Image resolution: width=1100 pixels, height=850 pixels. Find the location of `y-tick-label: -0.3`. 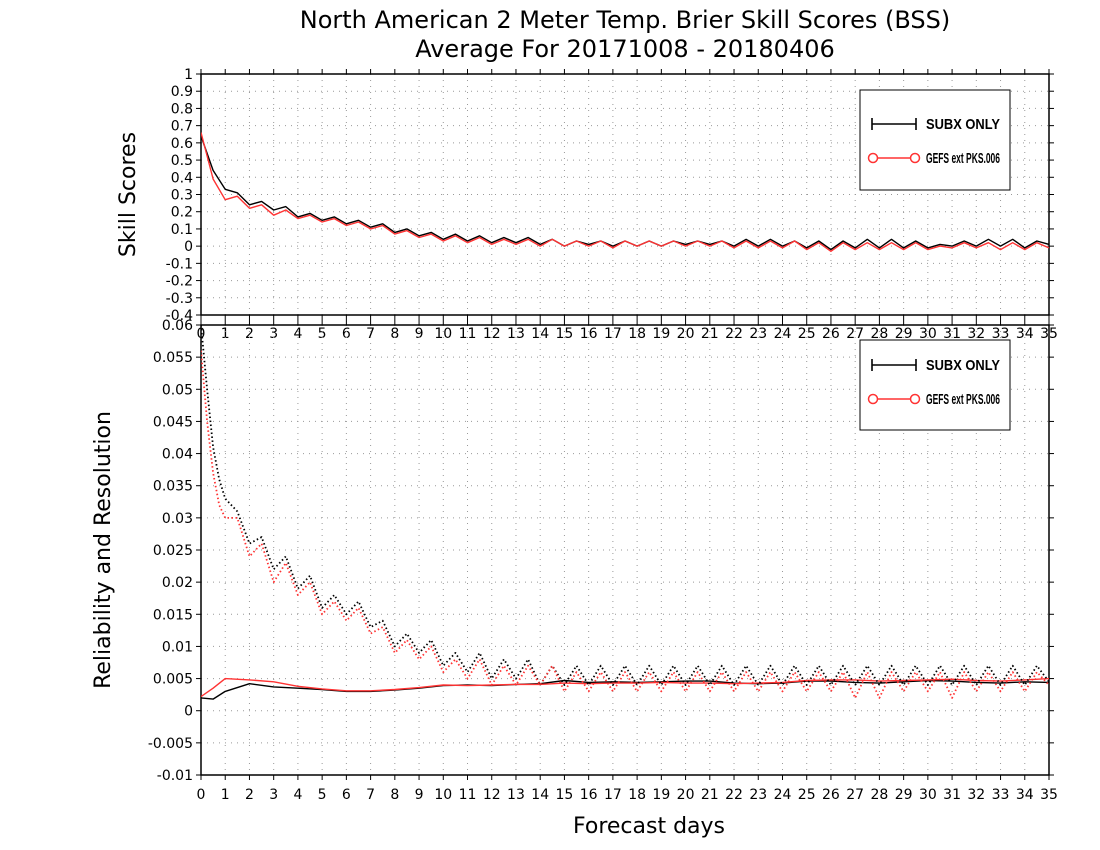

y-tick-label: -0.3 is located at coordinates (179, 299).